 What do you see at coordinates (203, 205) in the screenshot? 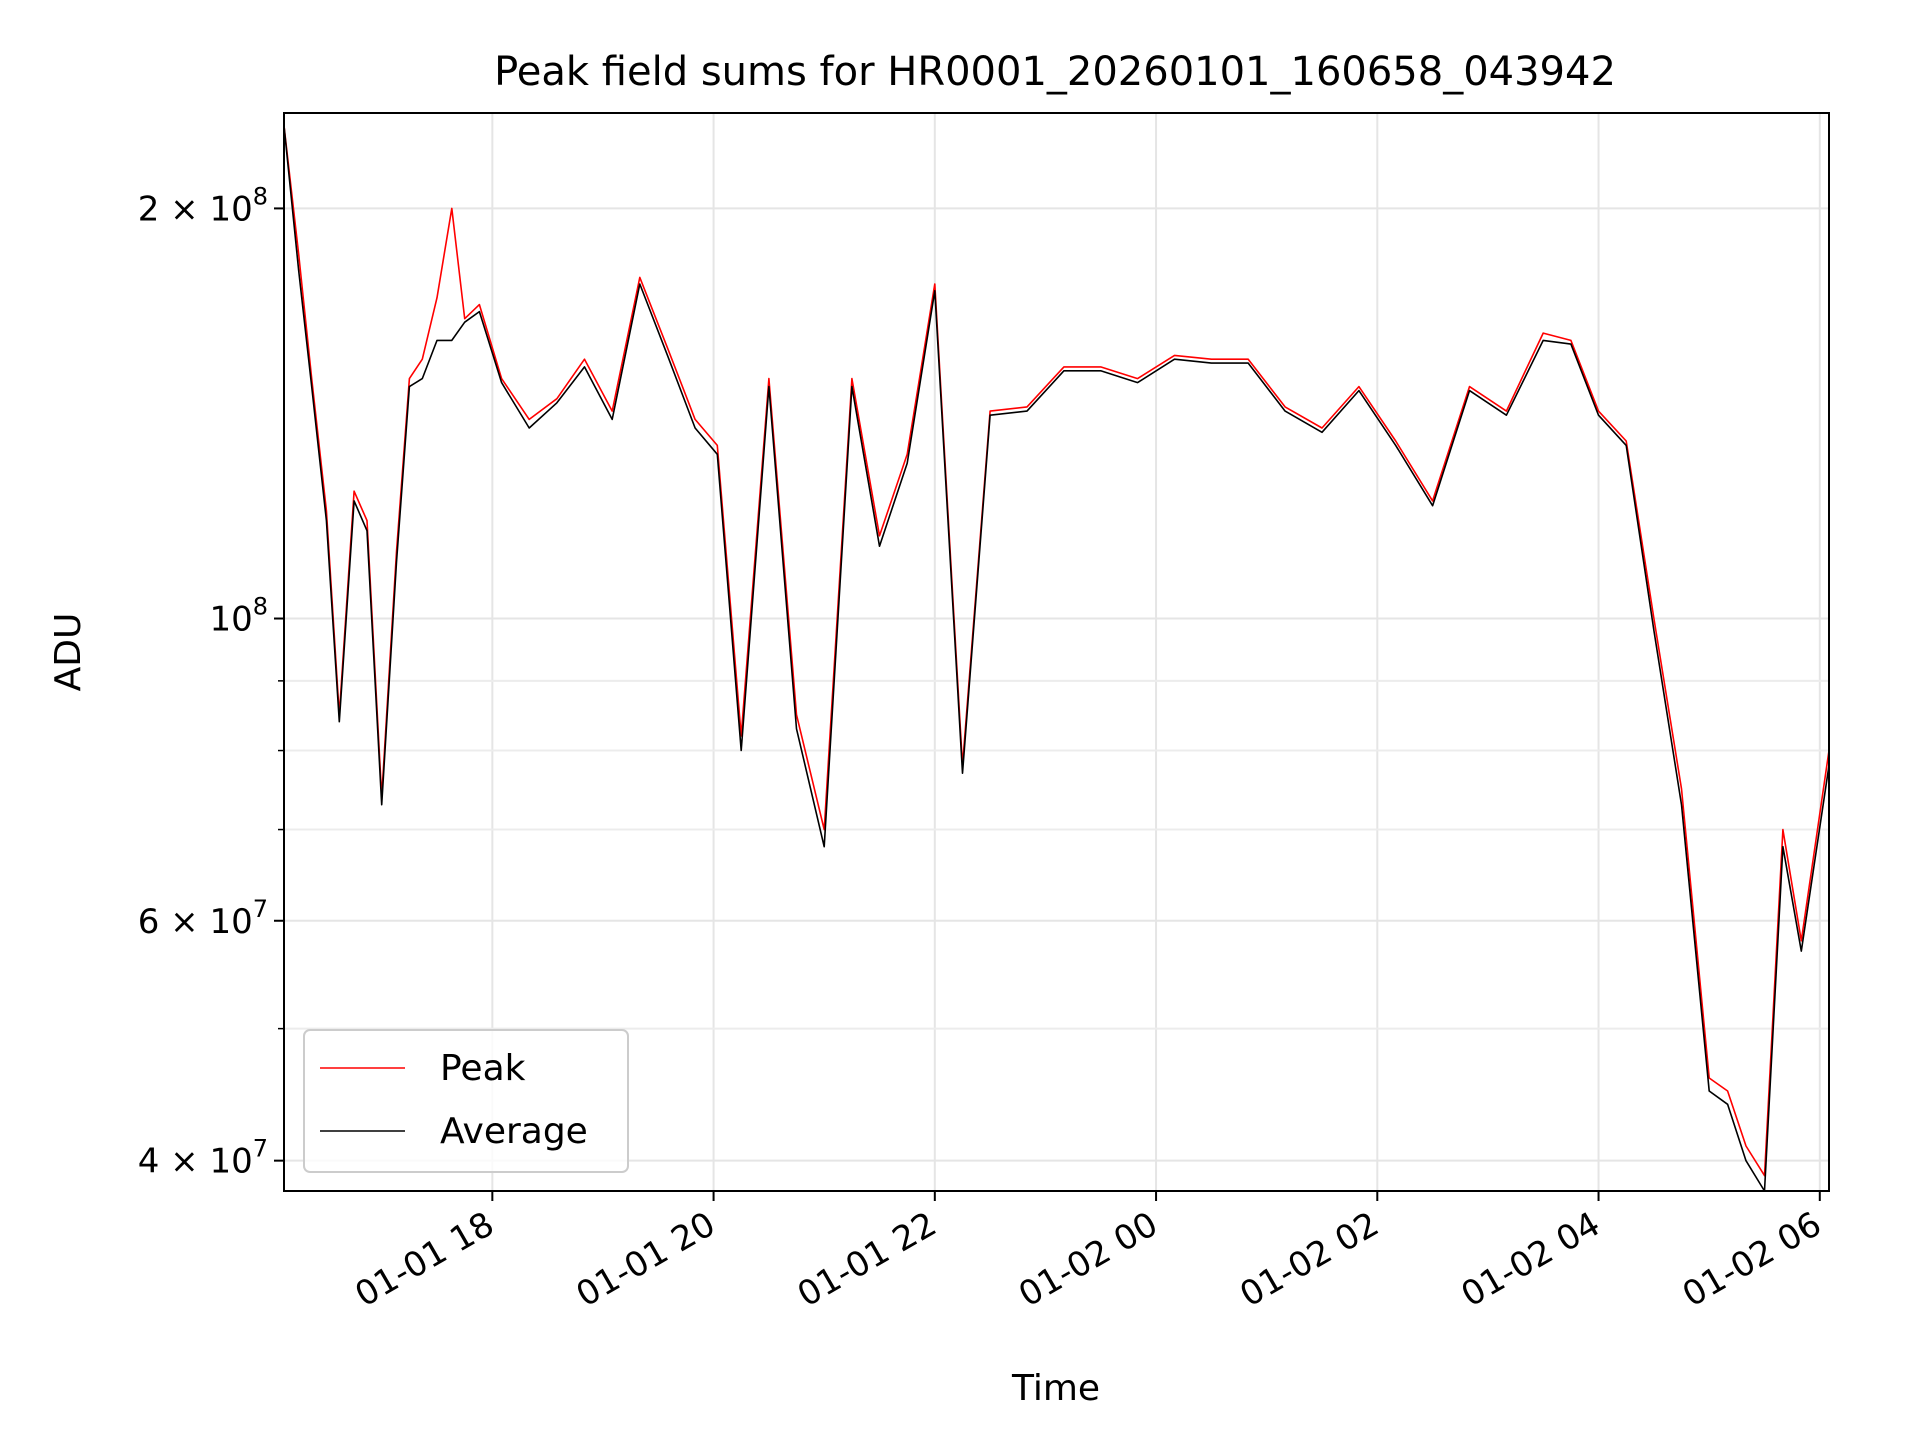
I see `y-tick-label: 2 × 108` at bounding box center [203, 205].